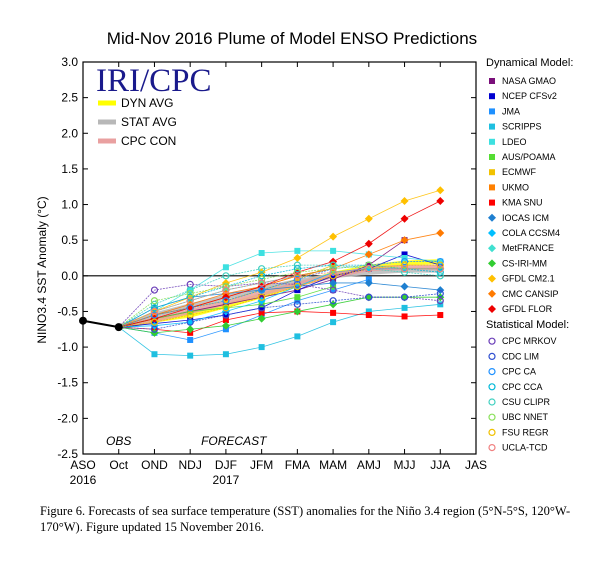 The width and height of the screenshot is (607, 577). What do you see at coordinates (69, 205) in the screenshot?
I see `y-tick-label: 1.0` at bounding box center [69, 205].